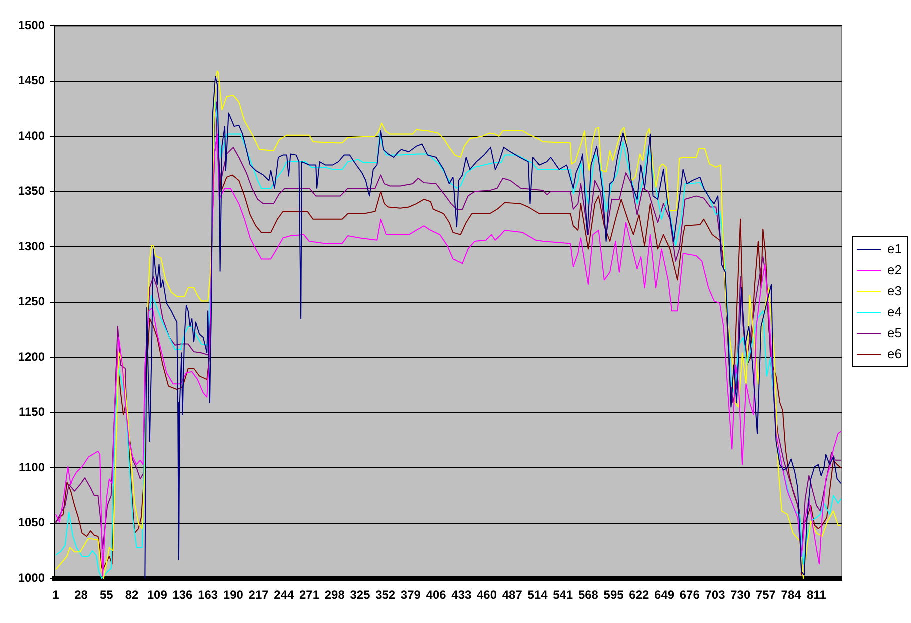  I want to click on x-tick-label: 703, so click(715, 595).